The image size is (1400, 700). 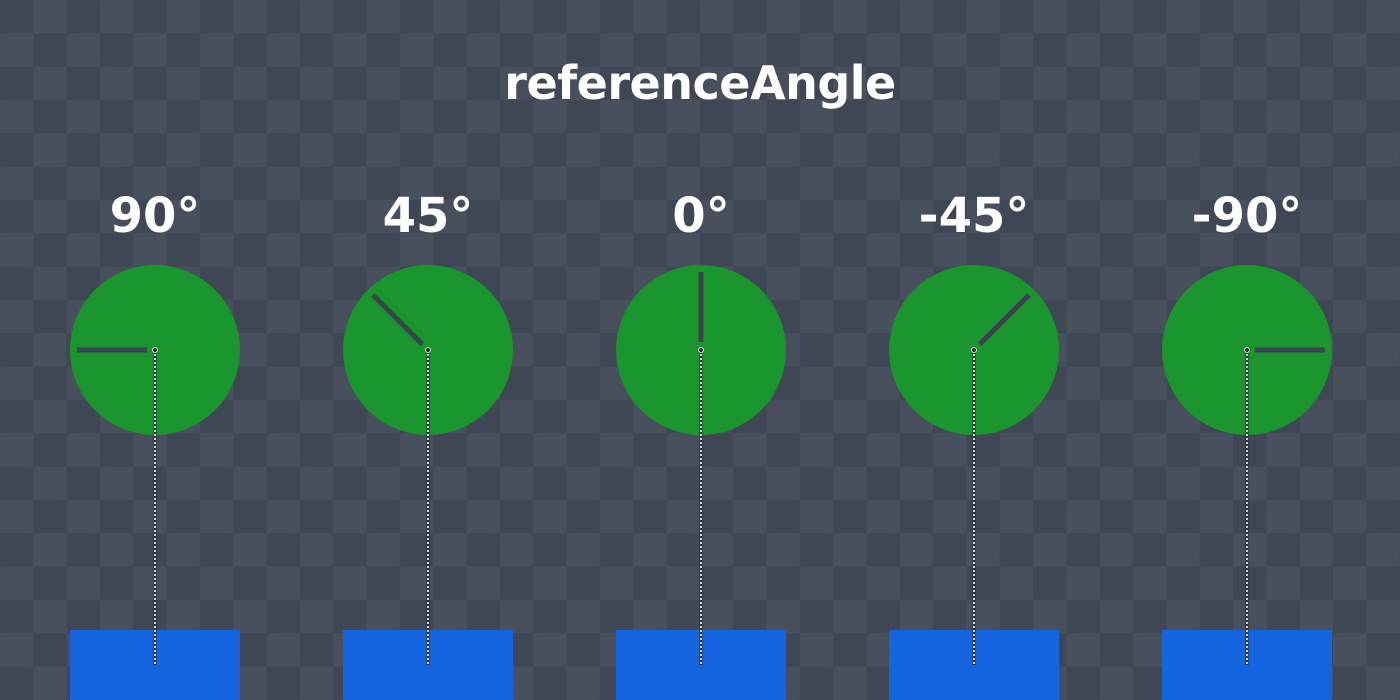 I want to click on joint-example: 0°, so click(x=701, y=444).